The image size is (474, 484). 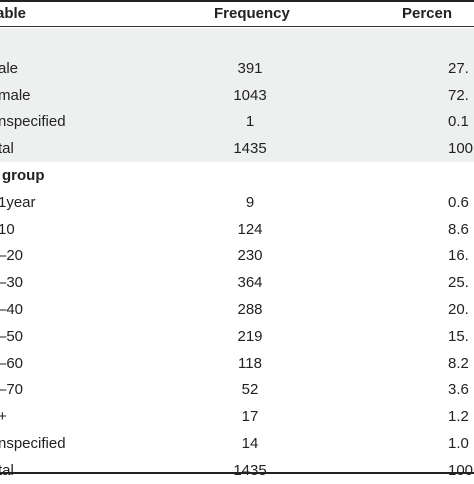 I want to click on table-row: –40 288 20., so click(x=237, y=309).